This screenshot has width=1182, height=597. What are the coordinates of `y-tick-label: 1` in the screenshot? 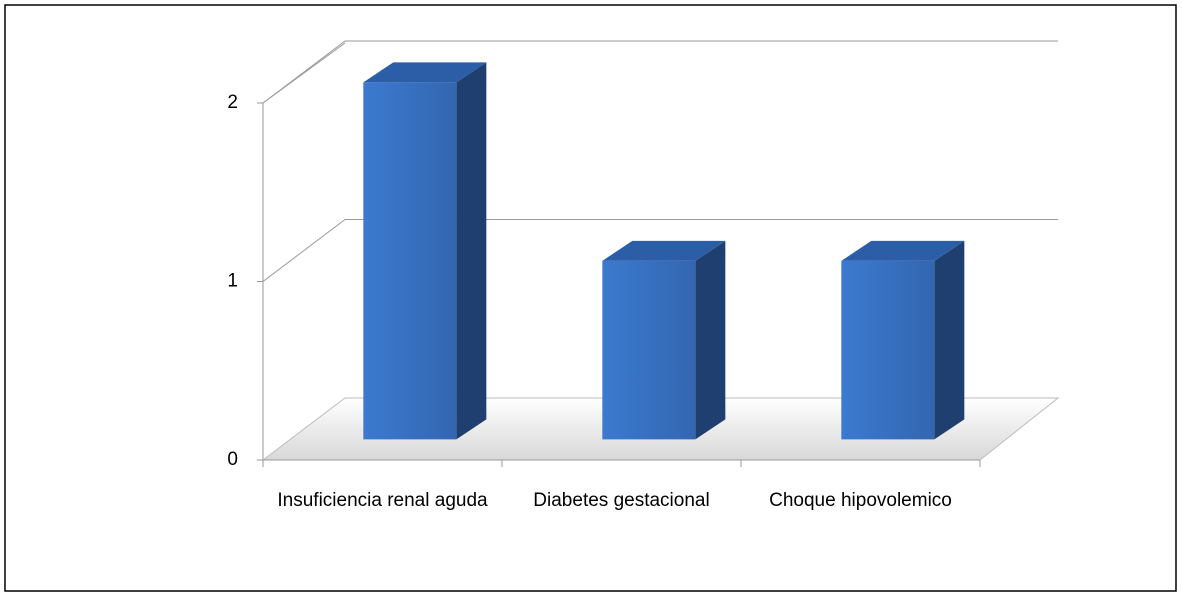 It's located at (232, 281).